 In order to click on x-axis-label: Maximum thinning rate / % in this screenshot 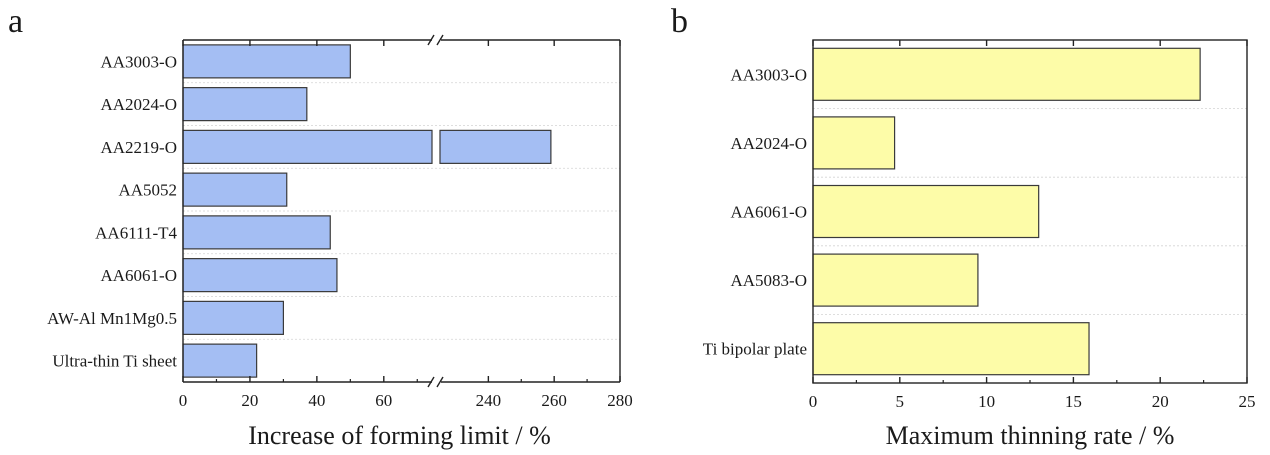, I will do `click(1030, 435)`.